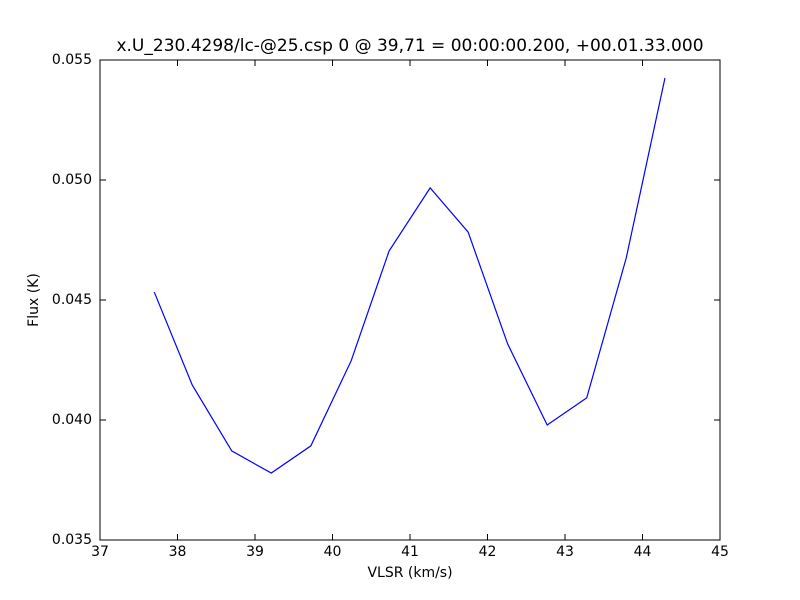 Image resolution: width=800 pixels, height=600 pixels. Describe the element at coordinates (72, 540) in the screenshot. I see `y-tick-label: 0.035` at that location.